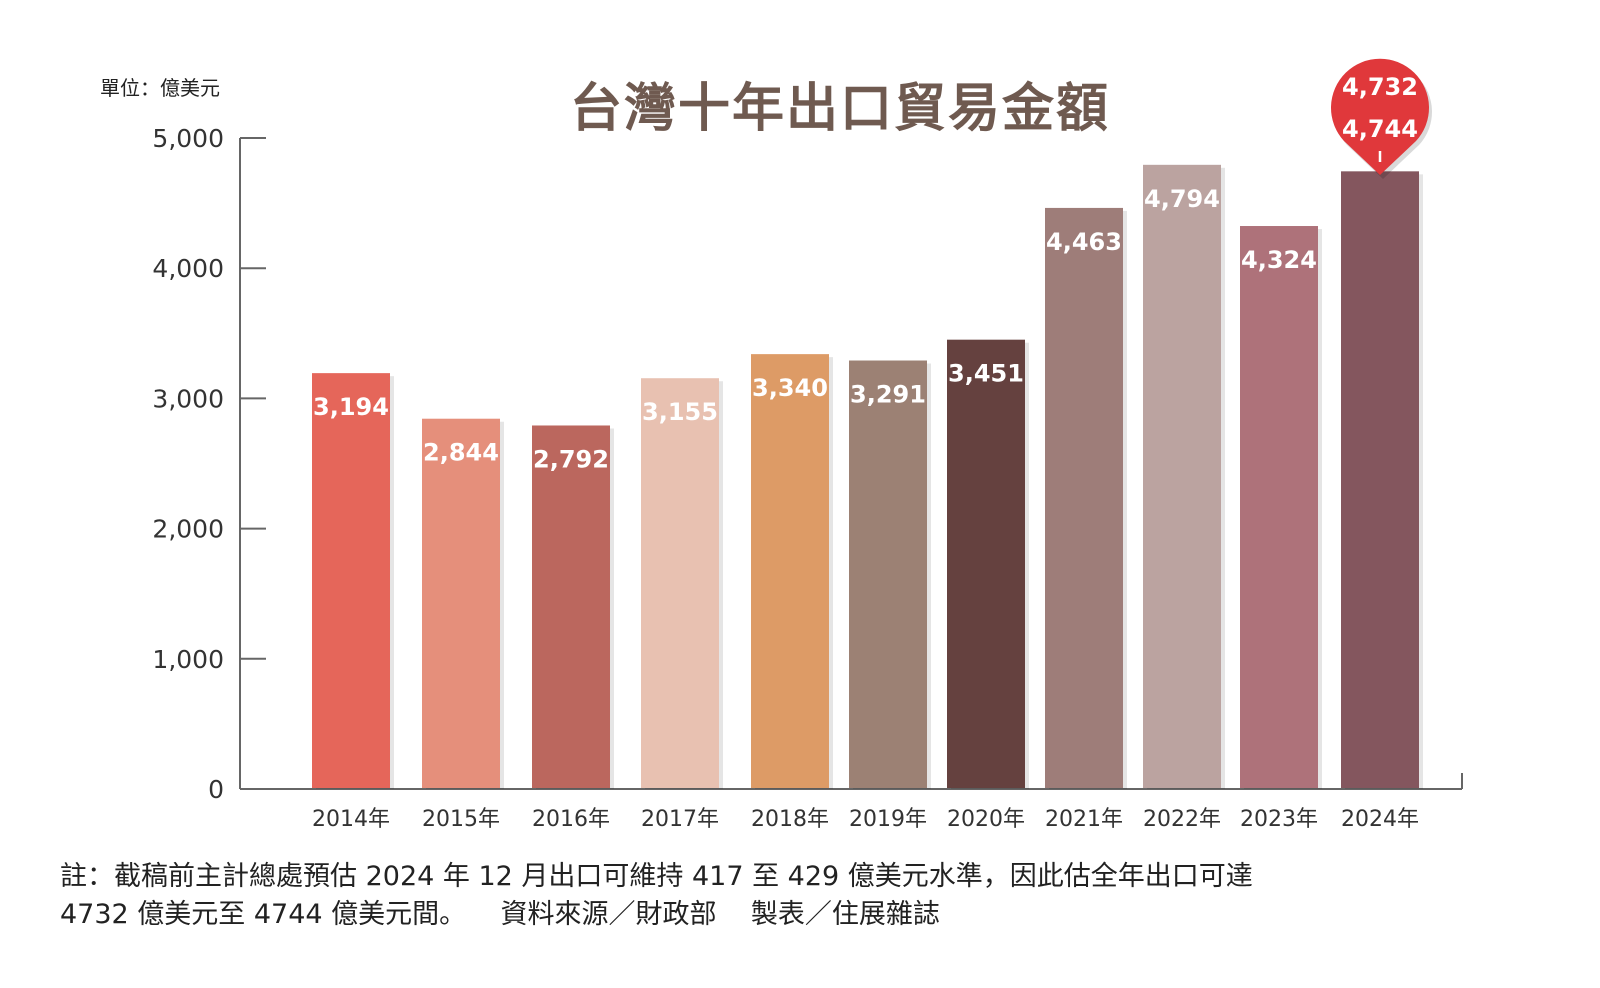 The image size is (1600, 988). Describe the element at coordinates (351, 819) in the screenshot. I see `x-tick-label: 2014年` at that location.